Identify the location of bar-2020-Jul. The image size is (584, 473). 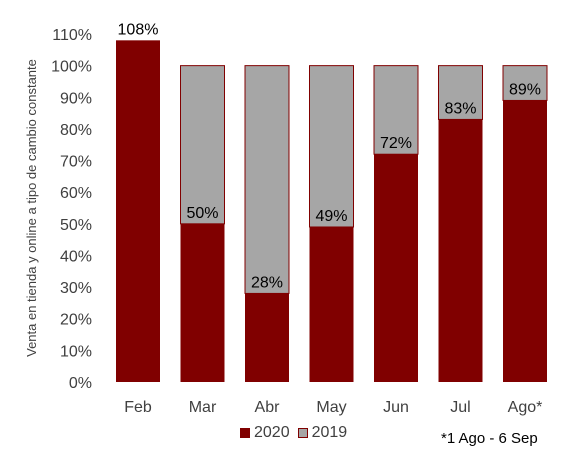
(460, 250).